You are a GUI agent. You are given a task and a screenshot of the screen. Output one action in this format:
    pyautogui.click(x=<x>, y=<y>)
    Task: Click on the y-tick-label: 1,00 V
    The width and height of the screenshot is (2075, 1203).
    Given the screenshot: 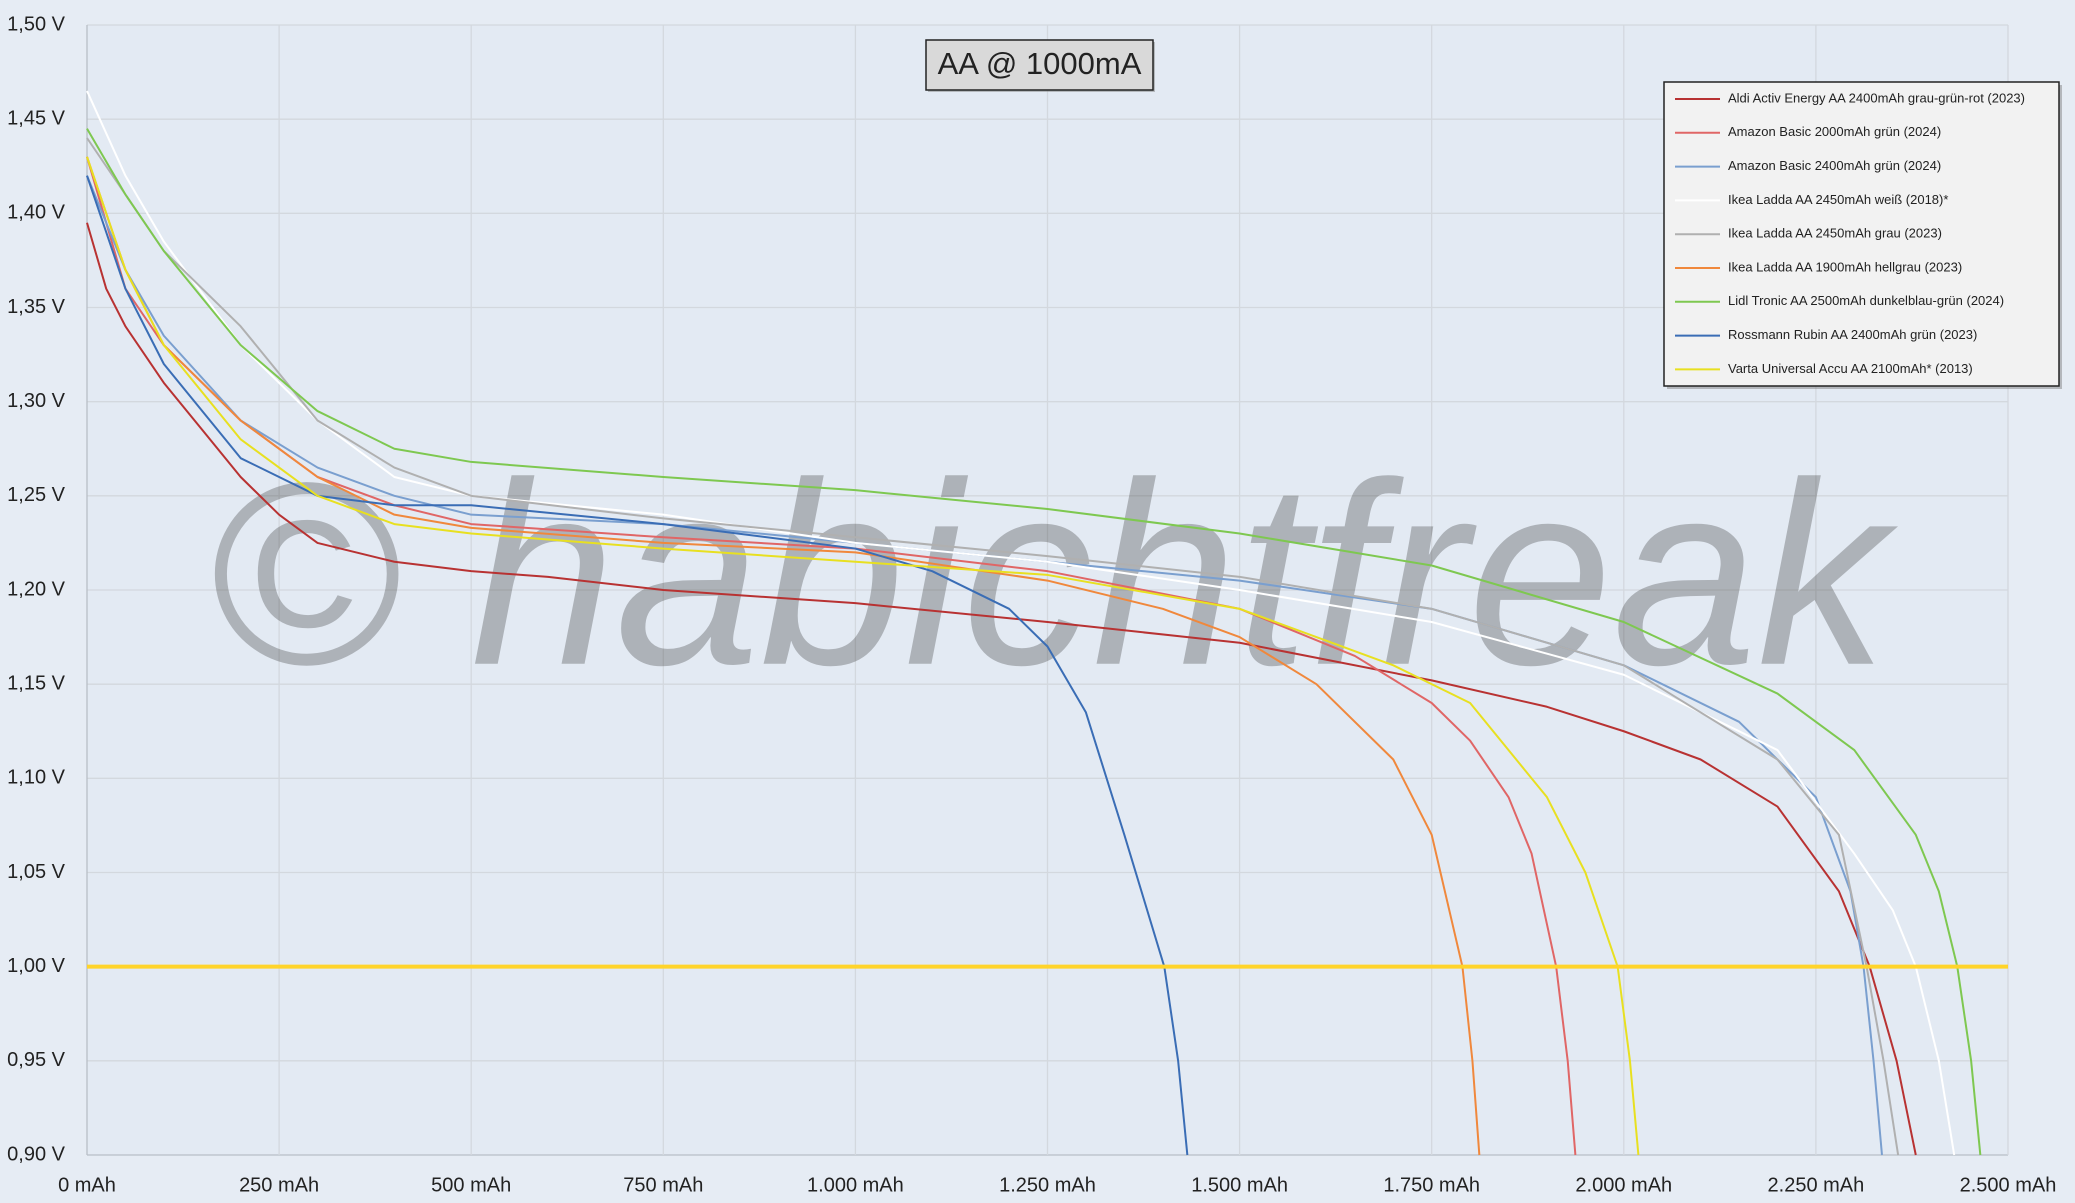 What is the action you would take?
    pyautogui.click(x=36, y=966)
    